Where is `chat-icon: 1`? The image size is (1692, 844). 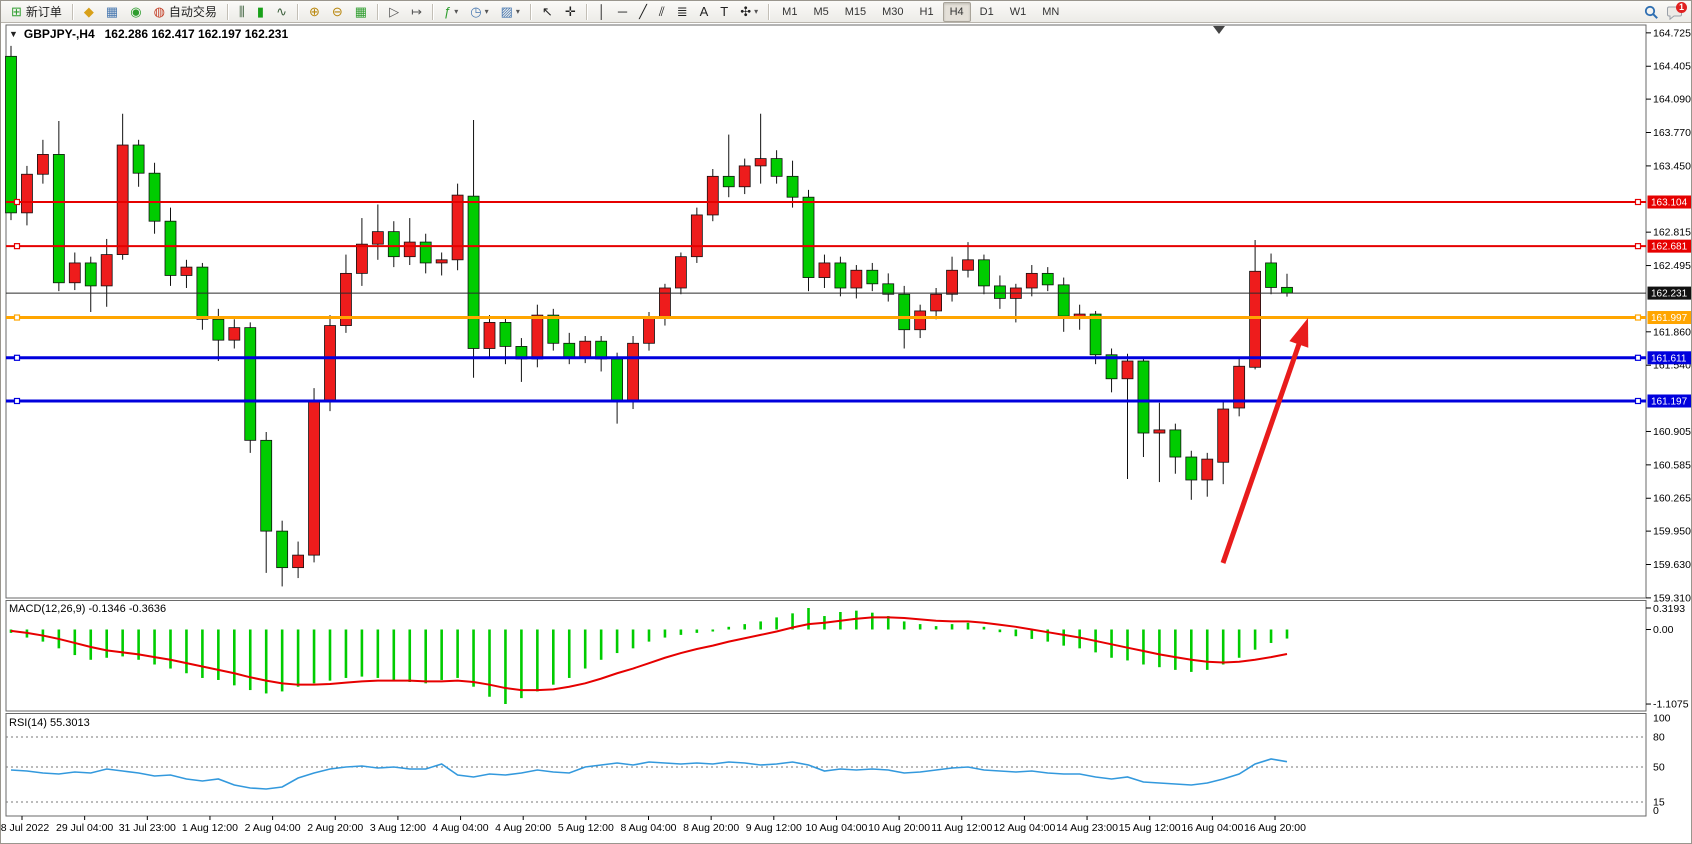 chat-icon: 1 is located at coordinates (1676, 12).